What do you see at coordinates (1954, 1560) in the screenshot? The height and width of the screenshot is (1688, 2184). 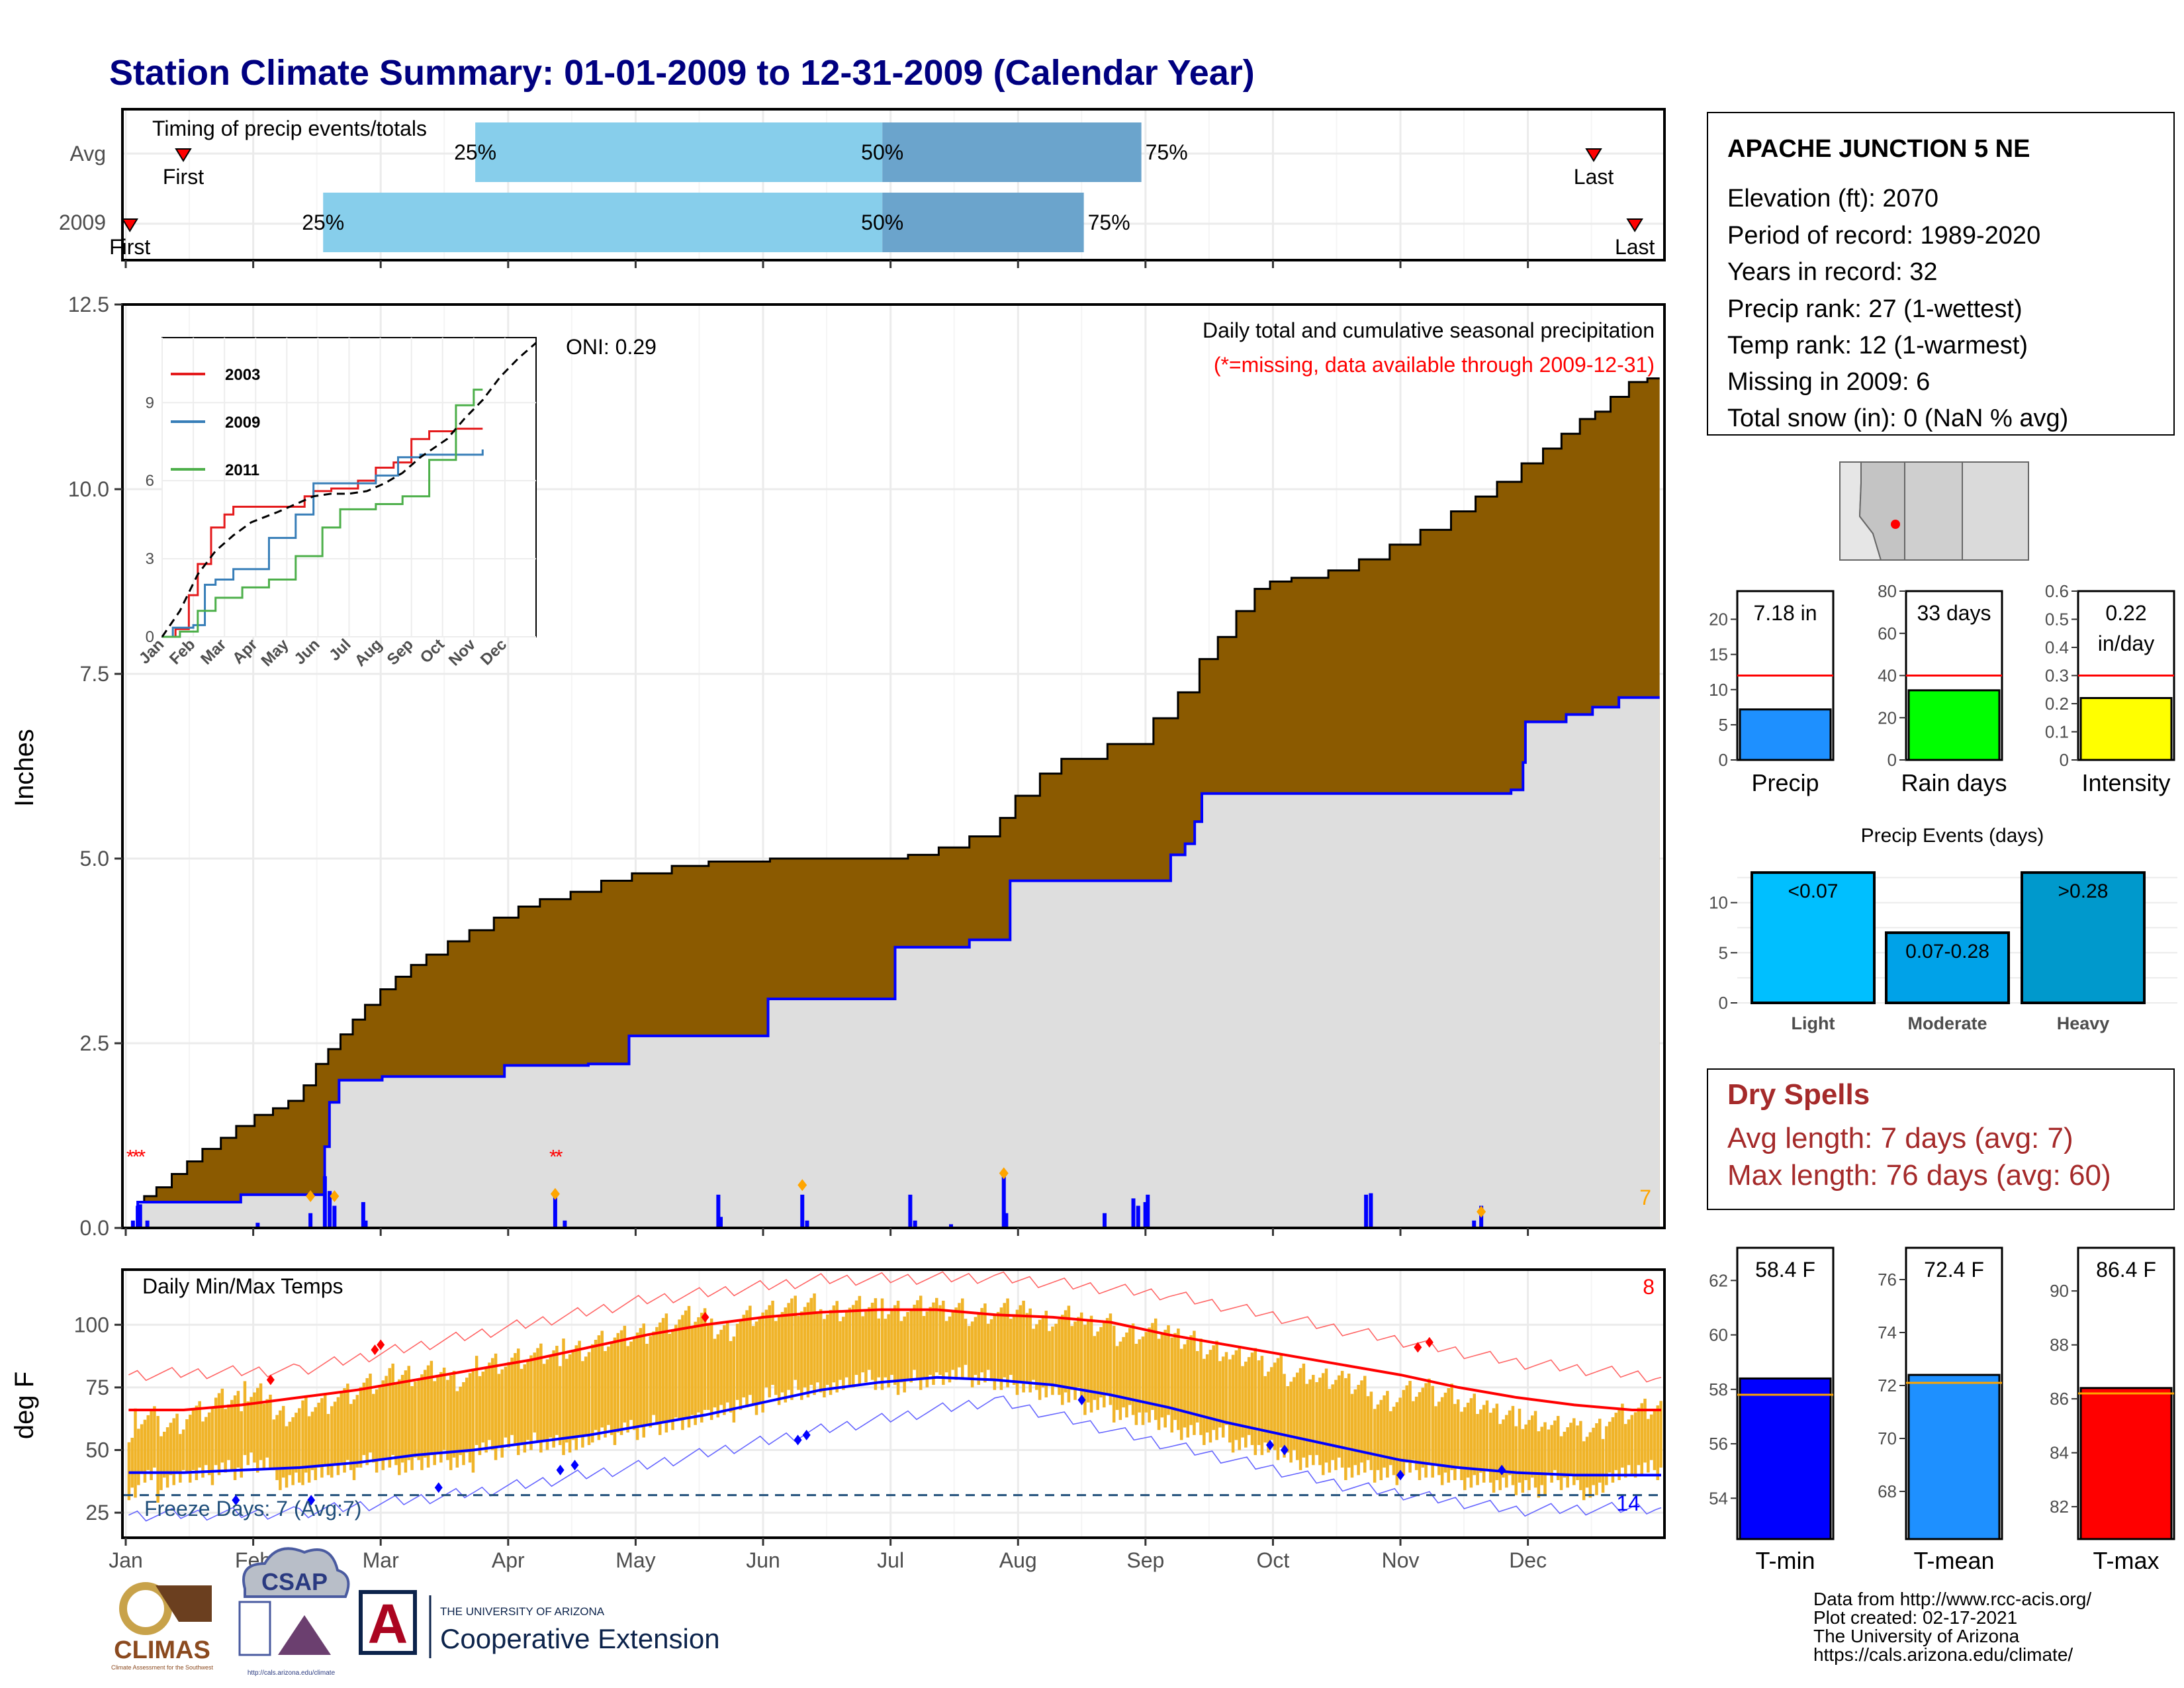 I see `mini-chart-label: T-mean` at bounding box center [1954, 1560].